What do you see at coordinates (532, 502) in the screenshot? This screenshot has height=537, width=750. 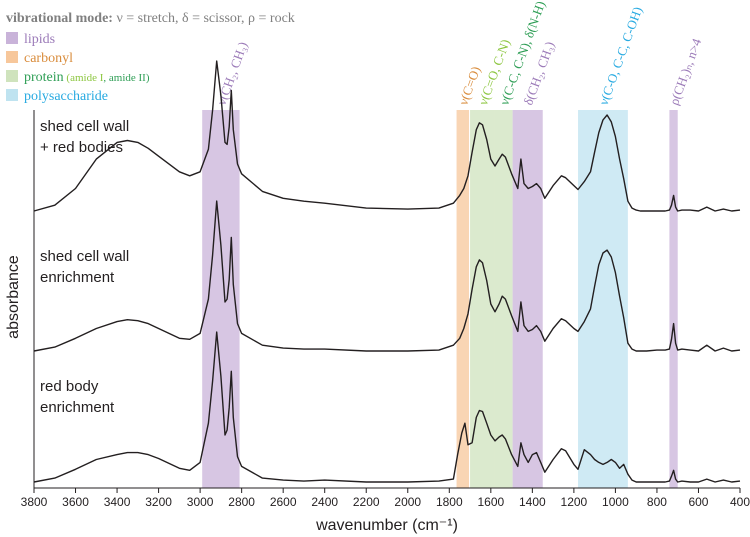 I see `x-tick-label: 1400` at bounding box center [532, 502].